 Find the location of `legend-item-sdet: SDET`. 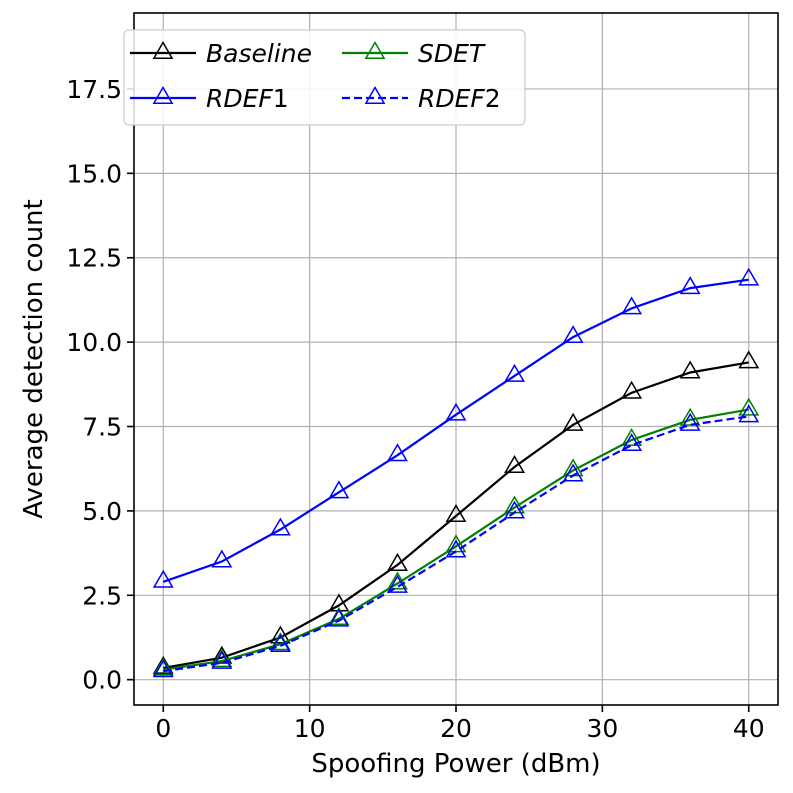

legend-item-sdet: SDET is located at coordinates (414, 53).